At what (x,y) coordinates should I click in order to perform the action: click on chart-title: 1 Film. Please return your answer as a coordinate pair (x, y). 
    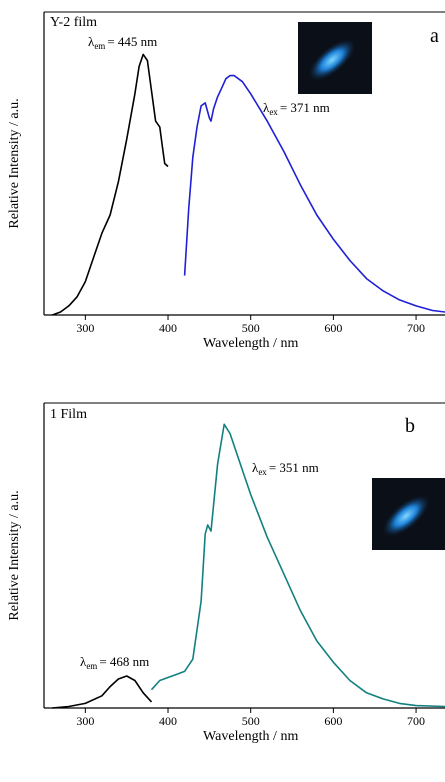
    Looking at the image, I should click on (68, 414).